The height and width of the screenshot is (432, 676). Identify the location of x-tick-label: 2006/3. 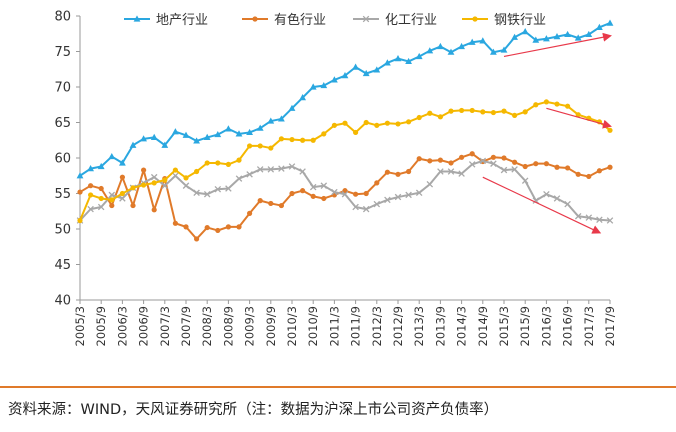
(122, 326).